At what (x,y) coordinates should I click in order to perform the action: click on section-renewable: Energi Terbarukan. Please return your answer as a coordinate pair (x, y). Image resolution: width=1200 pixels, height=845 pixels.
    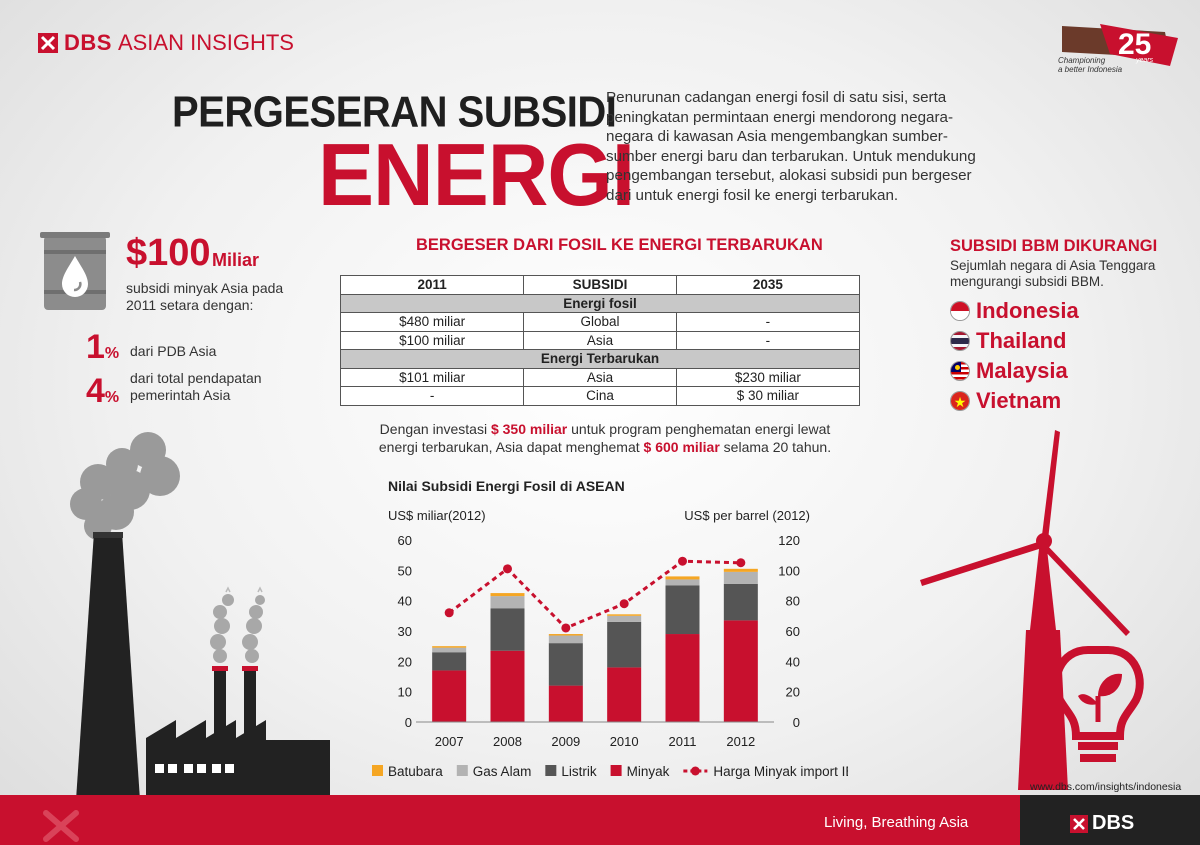
    Looking at the image, I should click on (600, 359).